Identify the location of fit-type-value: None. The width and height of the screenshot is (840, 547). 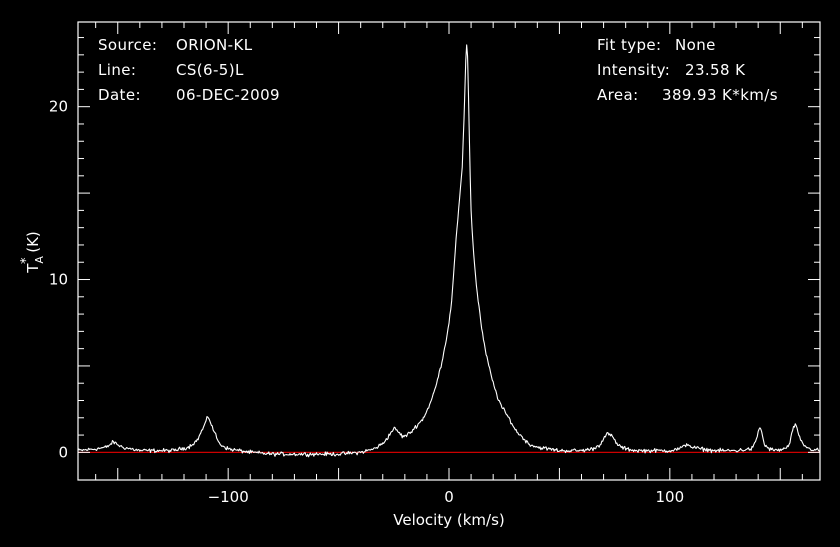
(695, 45).